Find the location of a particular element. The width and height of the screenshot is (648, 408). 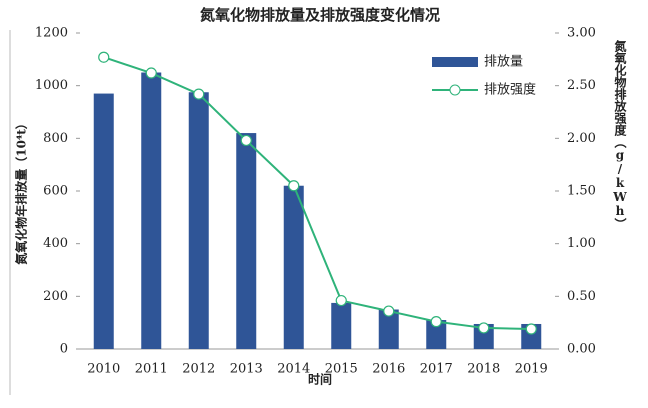

y2-tick-label: 0.50 is located at coordinates (581, 296).